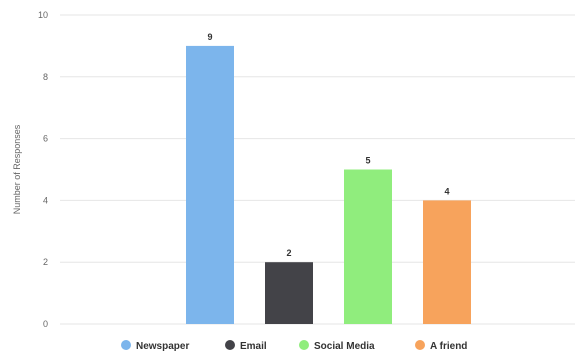 The height and width of the screenshot is (355, 585). Describe the element at coordinates (43, 15) in the screenshot. I see `y-tick-label: 10` at that location.